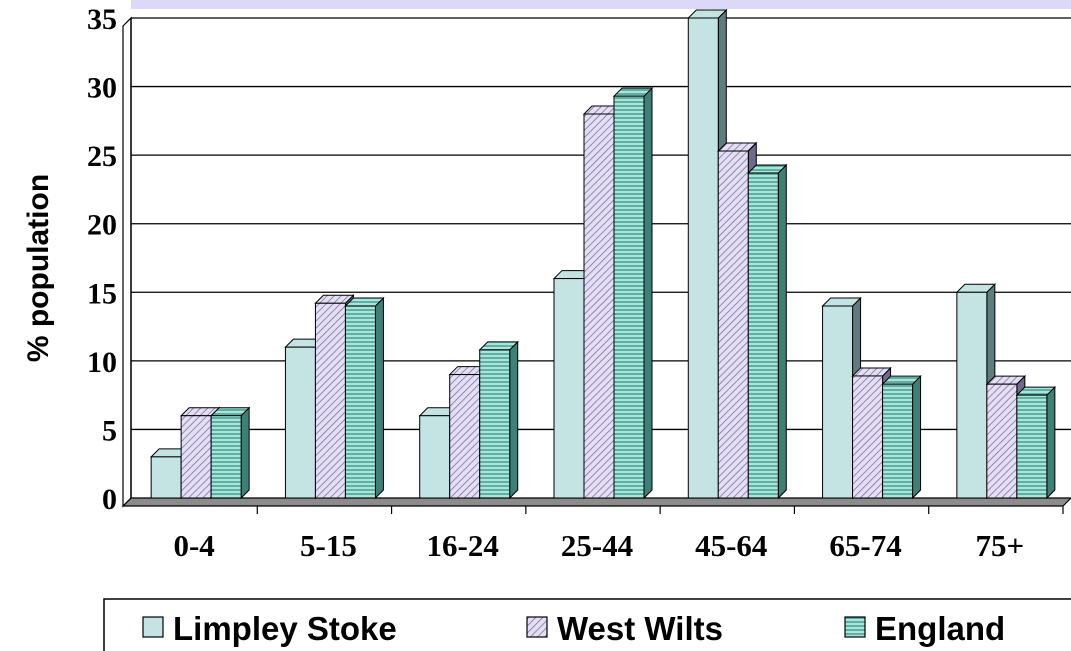 This screenshot has height=651, width=1071. Describe the element at coordinates (102, 293) in the screenshot. I see `y-tick-label: 15` at that location.